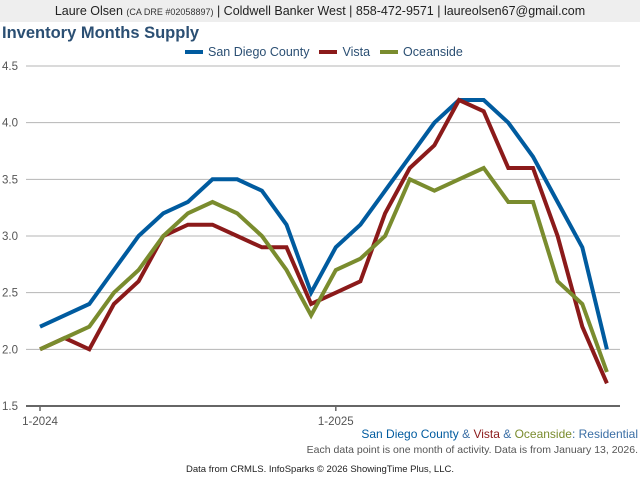 This screenshot has height=480, width=640. What do you see at coordinates (410, 434) in the screenshot?
I see `footer-series-san-diego: San Diego County` at bounding box center [410, 434].